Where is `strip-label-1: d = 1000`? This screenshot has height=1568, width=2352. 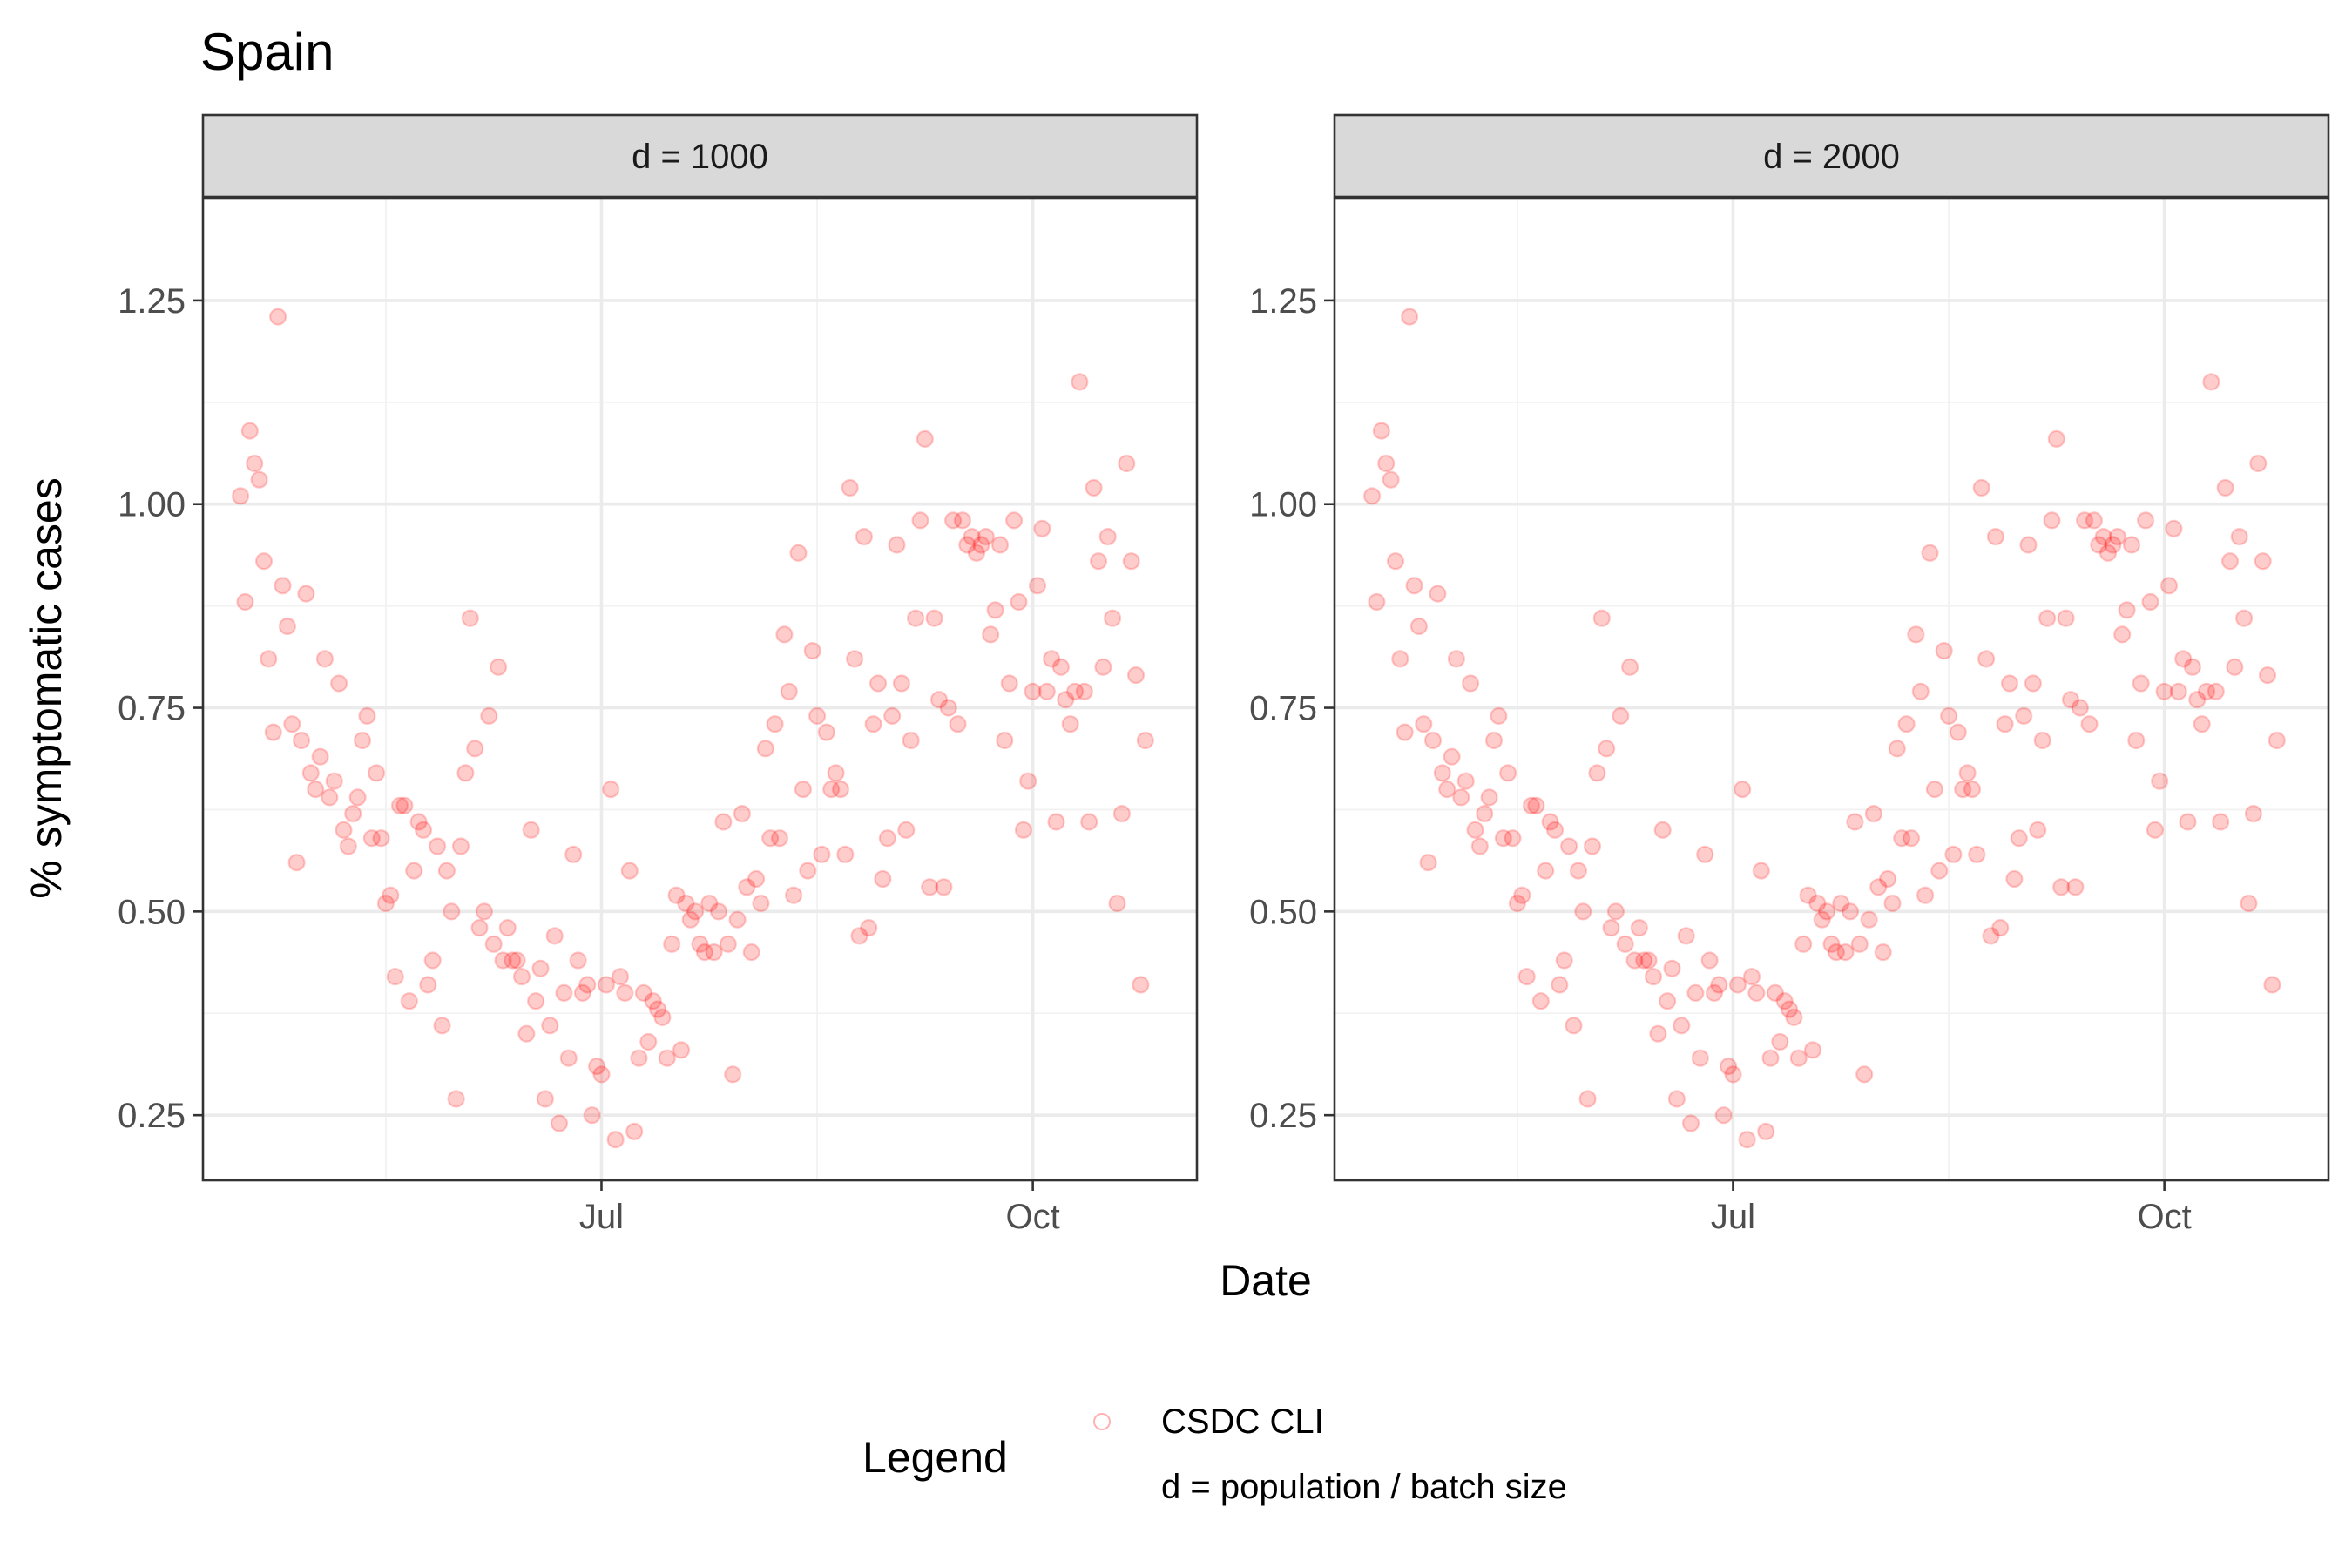
strip-label-1: d = 1000 is located at coordinates (700, 157).